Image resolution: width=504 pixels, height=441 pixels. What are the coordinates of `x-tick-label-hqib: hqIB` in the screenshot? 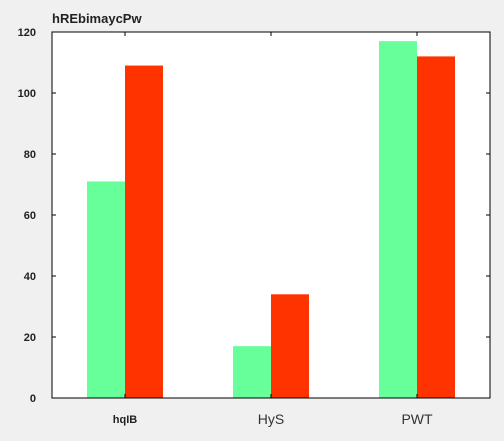 It's located at (125, 420).